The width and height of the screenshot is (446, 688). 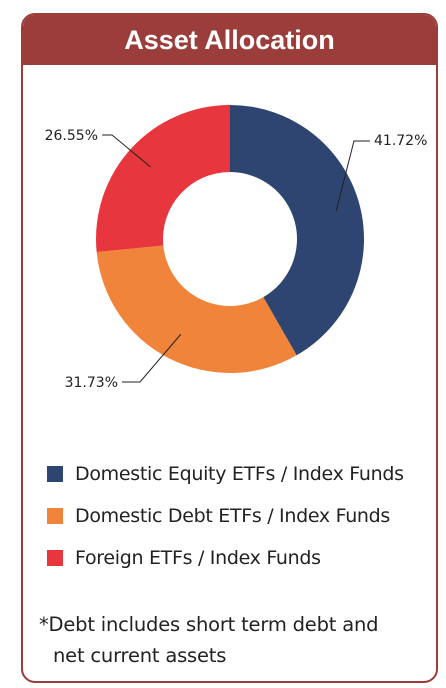 What do you see at coordinates (297, 230) in the screenshot?
I see `slice-domestic-equity` at bounding box center [297, 230].